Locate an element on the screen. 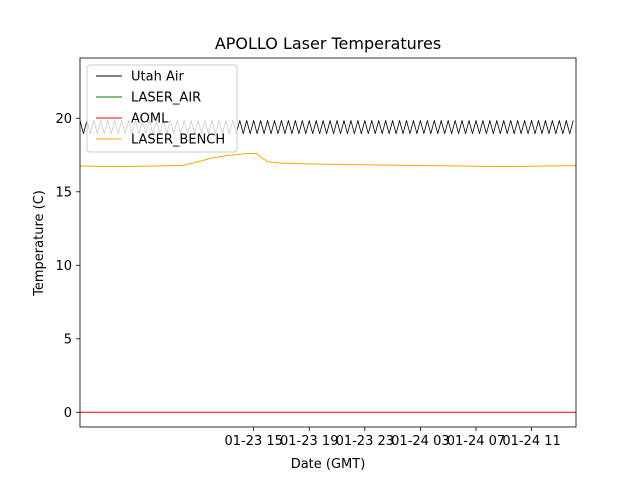 The width and height of the screenshot is (640, 480). legend-label: LASER_AIR is located at coordinates (166, 98).